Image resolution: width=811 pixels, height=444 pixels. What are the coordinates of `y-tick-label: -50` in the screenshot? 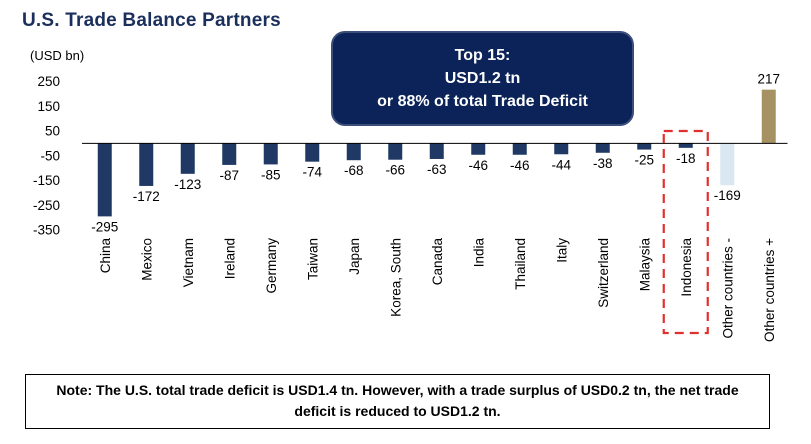 It's located at (50, 155).